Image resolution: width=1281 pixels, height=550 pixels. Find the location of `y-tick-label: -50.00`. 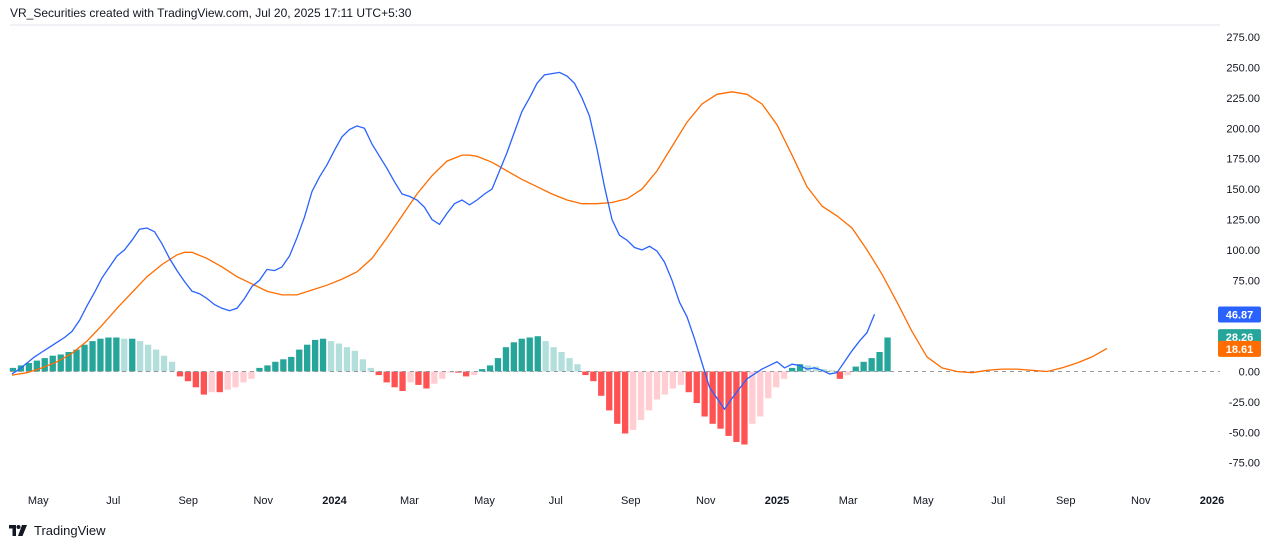

y-tick-label: -50.00 is located at coordinates (1244, 433).